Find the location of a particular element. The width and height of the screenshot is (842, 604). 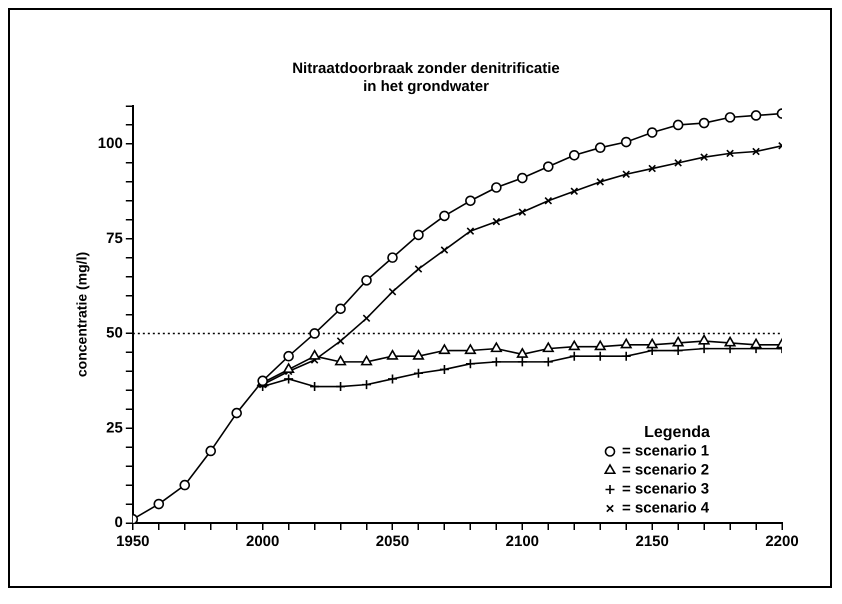

y-tick-label: 0 is located at coordinates (118, 523).